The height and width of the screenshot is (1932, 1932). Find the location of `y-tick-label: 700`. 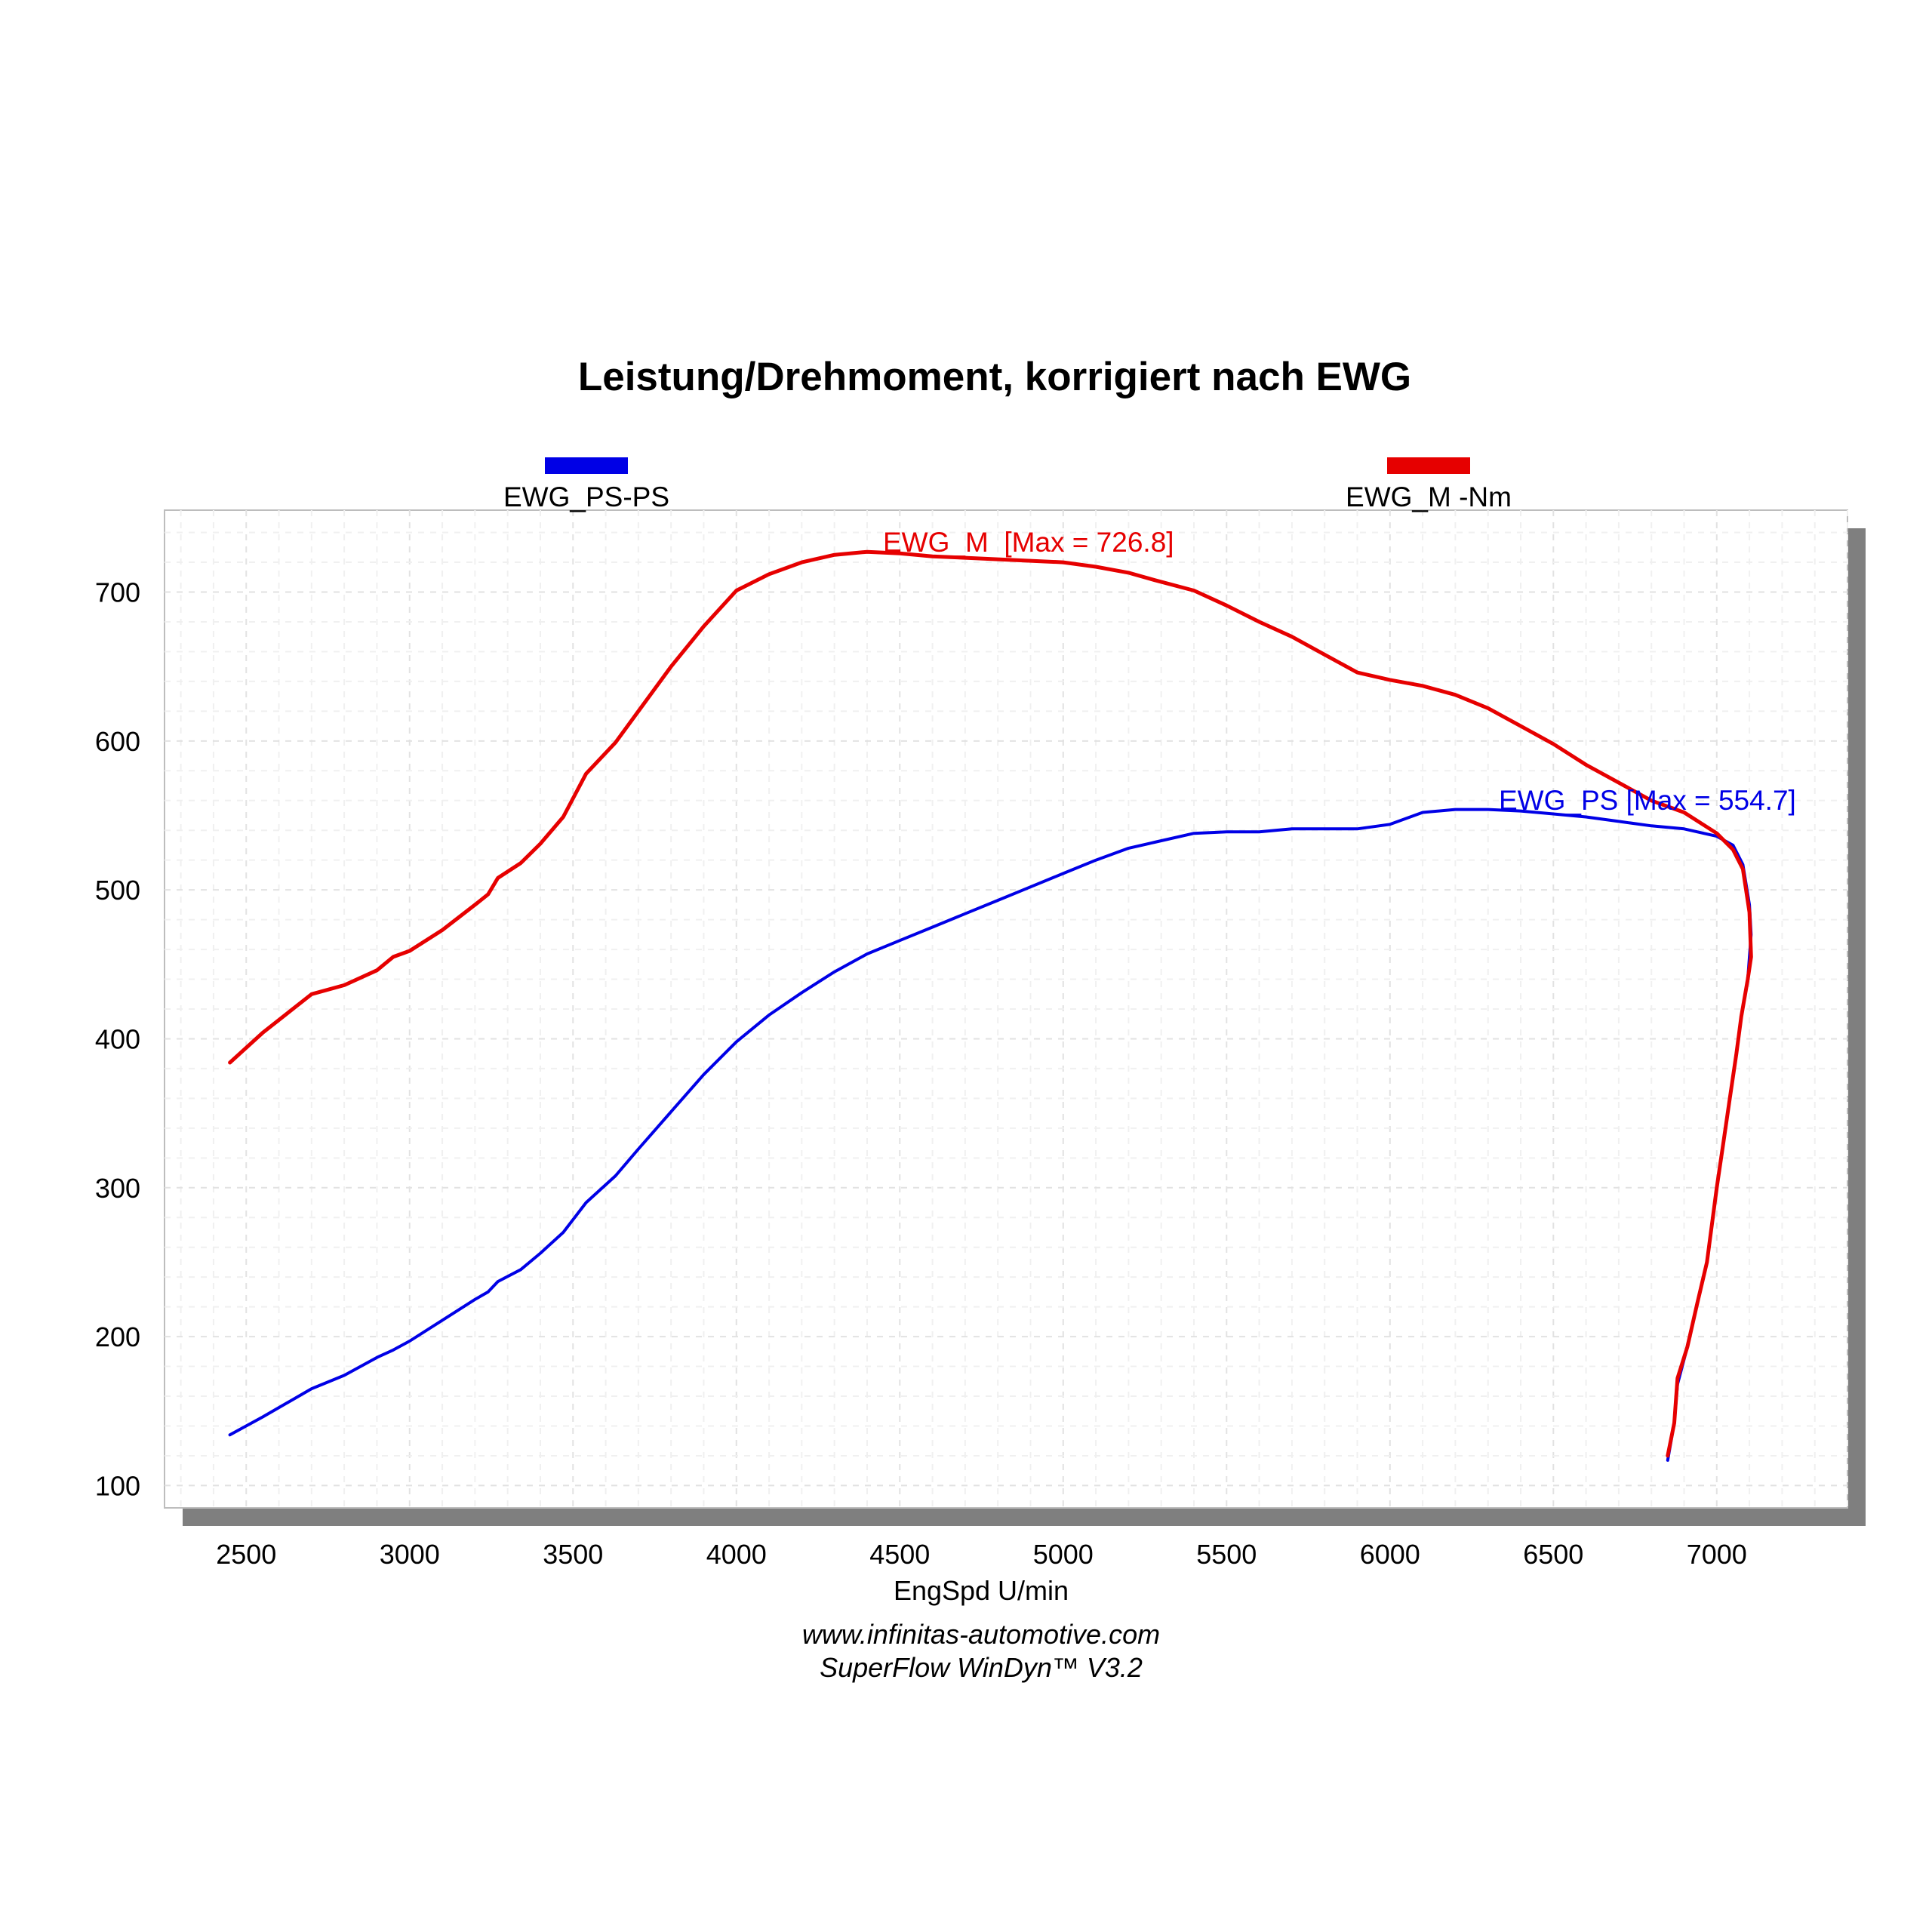

y-tick-label: 700 is located at coordinates (117, 592).